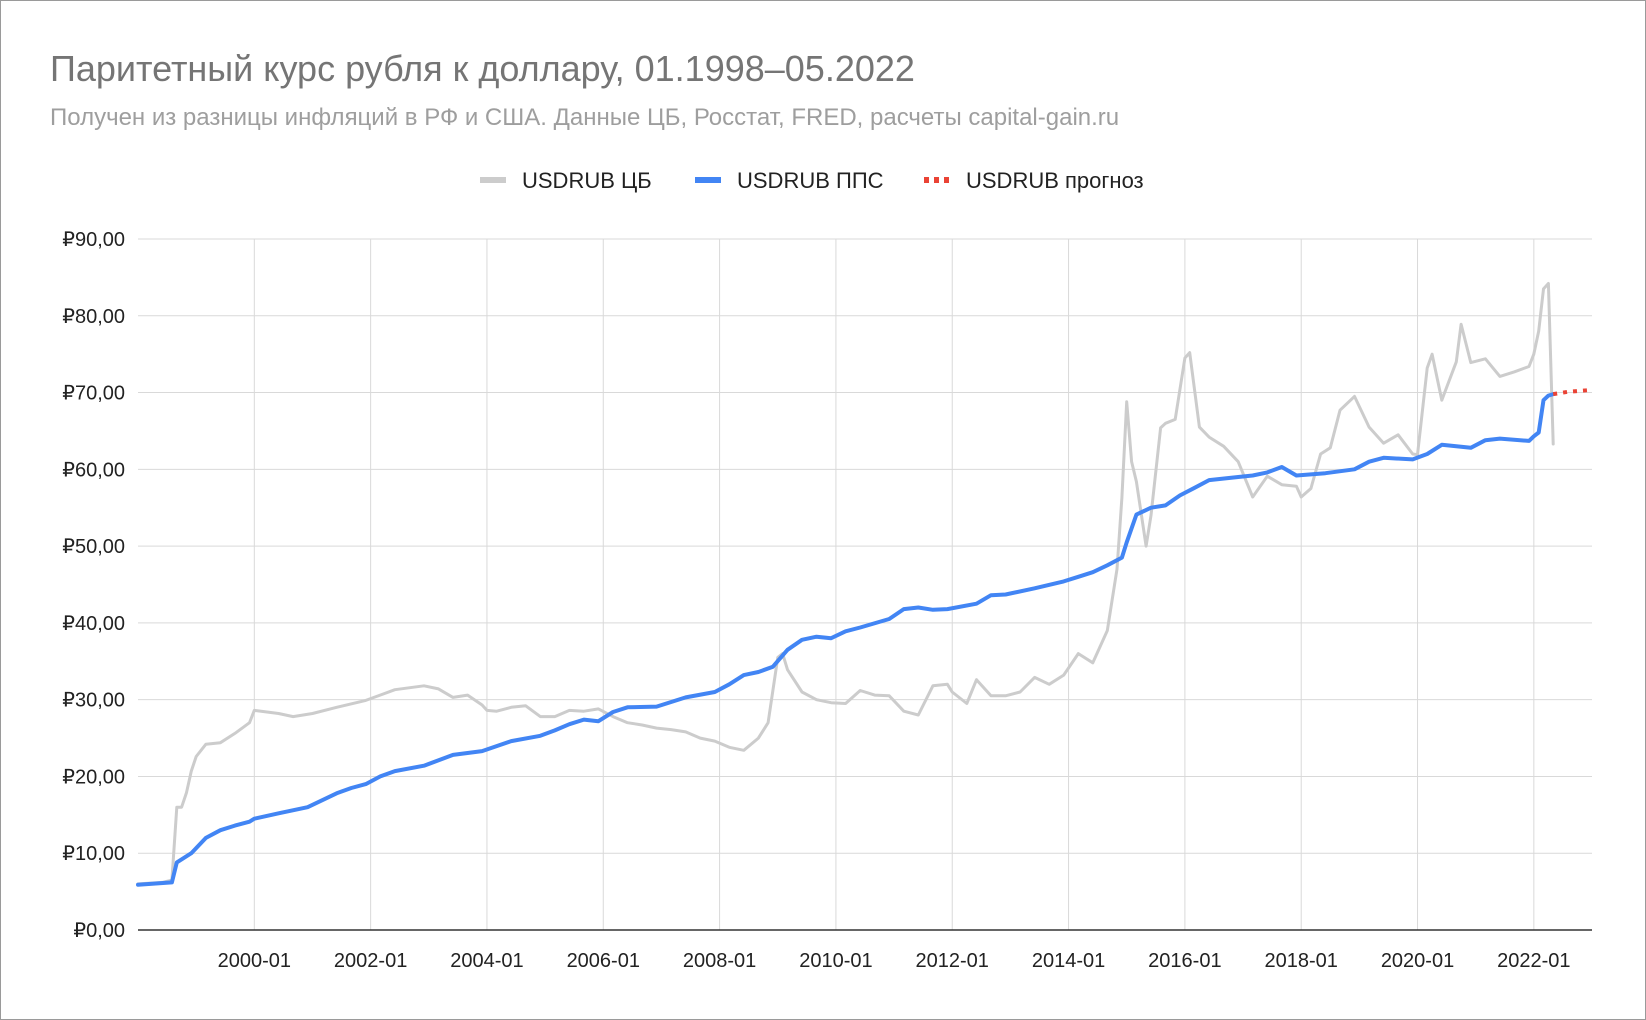 The image size is (1646, 1020). I want to click on y-tick-label: ₽90,00, so click(93, 240).